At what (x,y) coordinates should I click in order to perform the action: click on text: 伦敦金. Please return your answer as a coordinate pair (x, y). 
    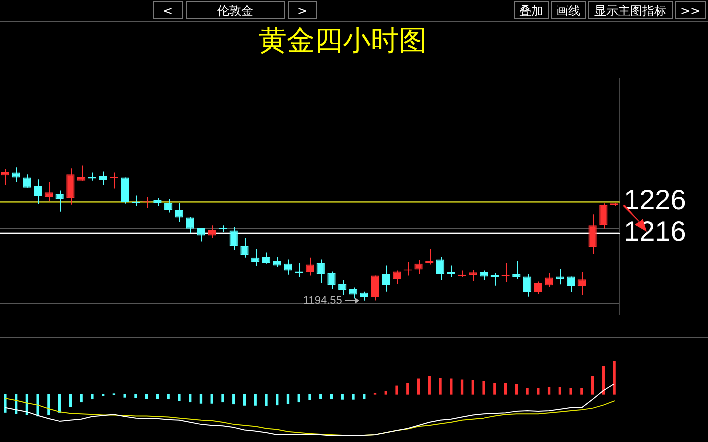
    Looking at the image, I should click on (235, 10).